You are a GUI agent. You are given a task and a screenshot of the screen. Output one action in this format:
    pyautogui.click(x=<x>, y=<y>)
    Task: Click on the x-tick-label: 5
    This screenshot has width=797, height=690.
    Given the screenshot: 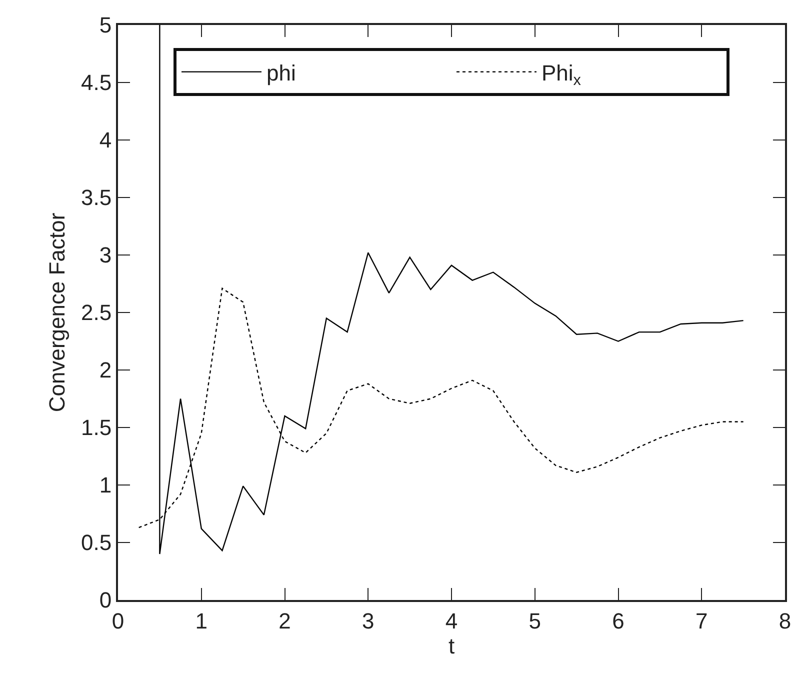 What is the action you would take?
    pyautogui.click(x=535, y=621)
    